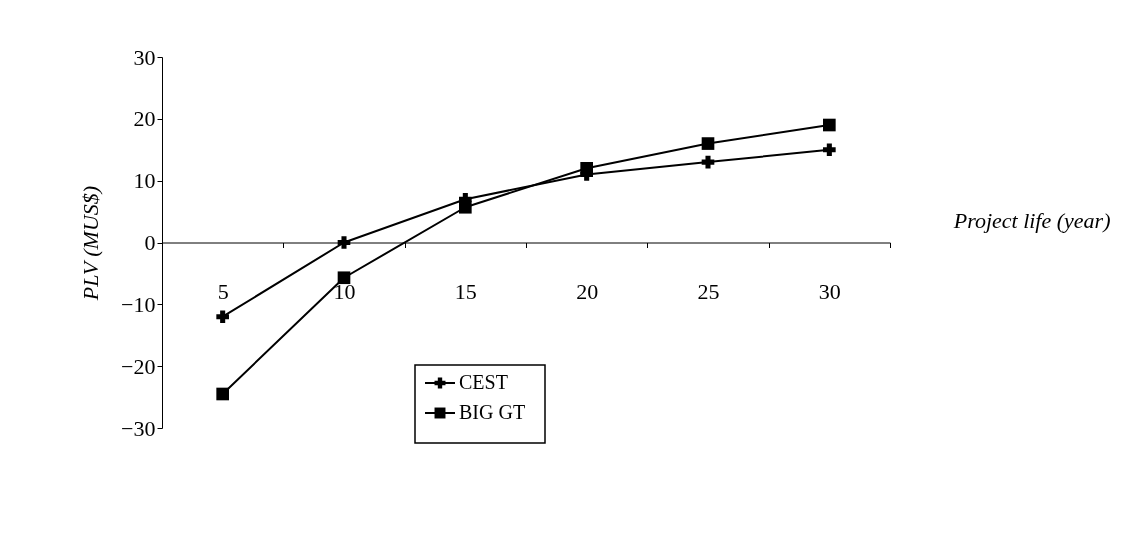  What do you see at coordinates (344, 291) in the screenshot?
I see `x-tick-label: 10` at bounding box center [344, 291].